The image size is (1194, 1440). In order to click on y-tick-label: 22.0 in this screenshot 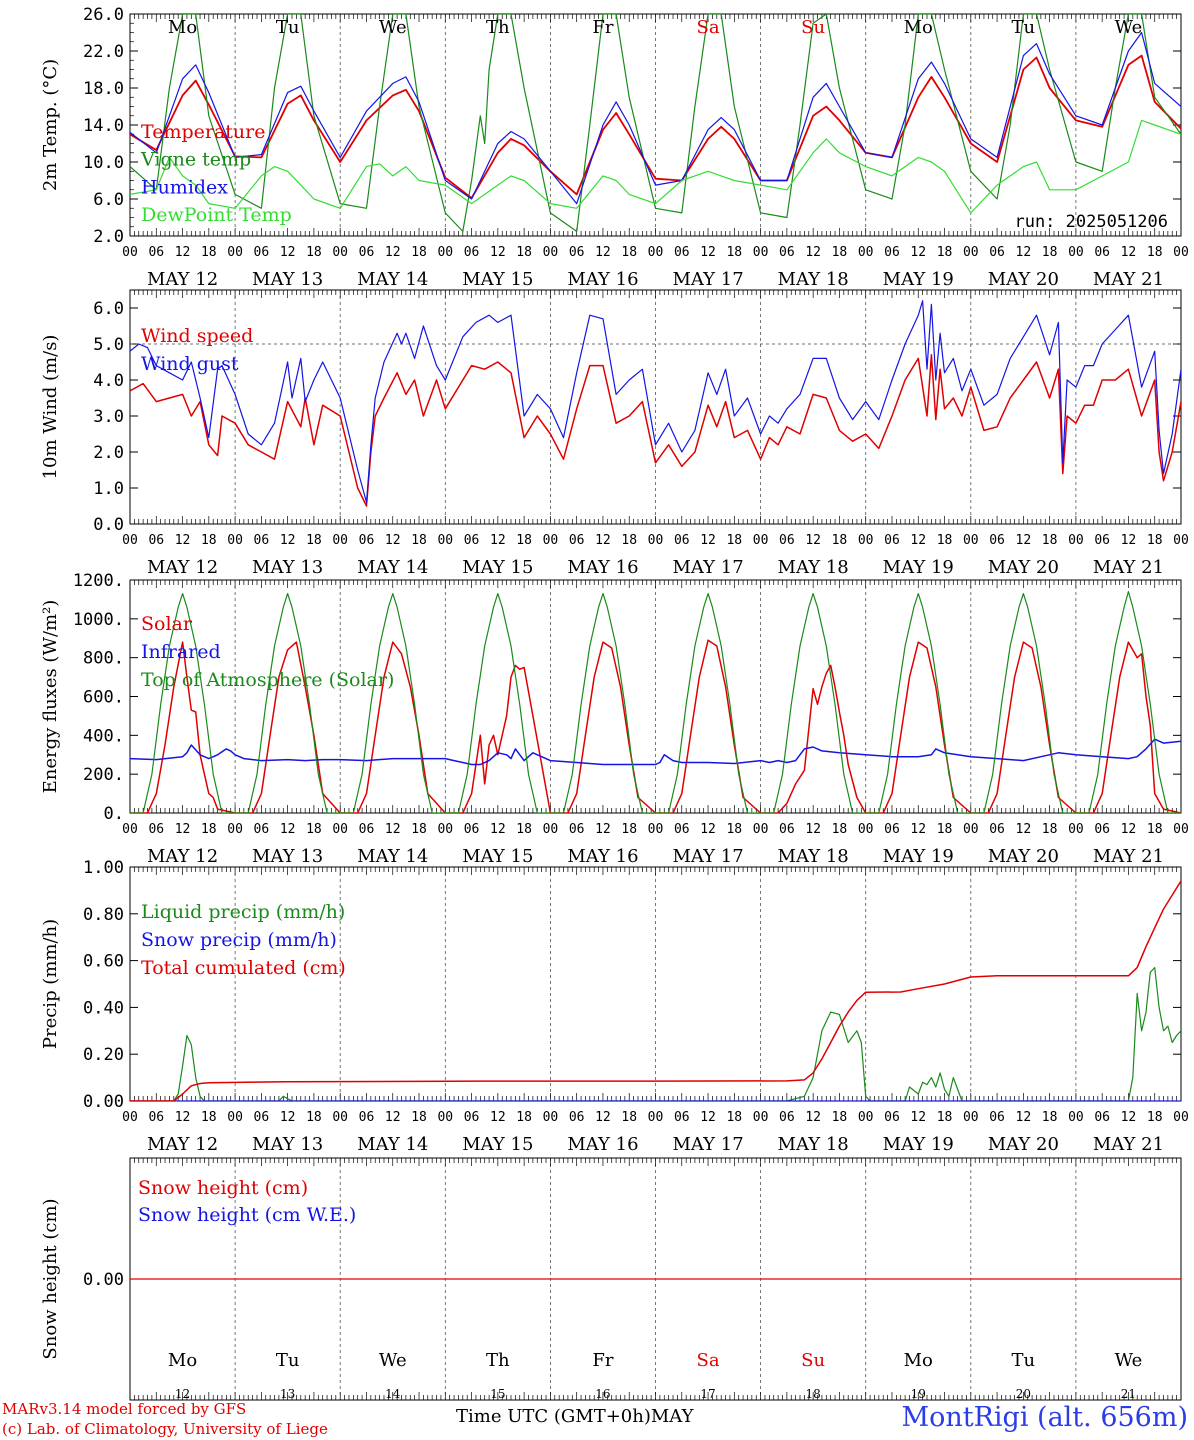, I will do `click(103, 52)`.